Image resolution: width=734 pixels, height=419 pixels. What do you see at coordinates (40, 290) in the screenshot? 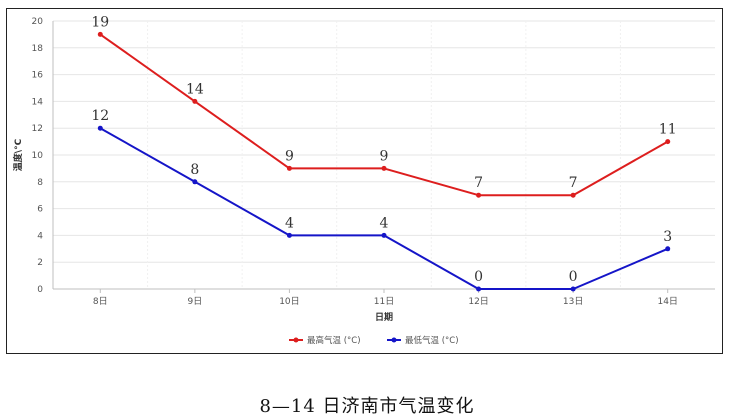
I see `y-tick-label: 0` at bounding box center [40, 290].